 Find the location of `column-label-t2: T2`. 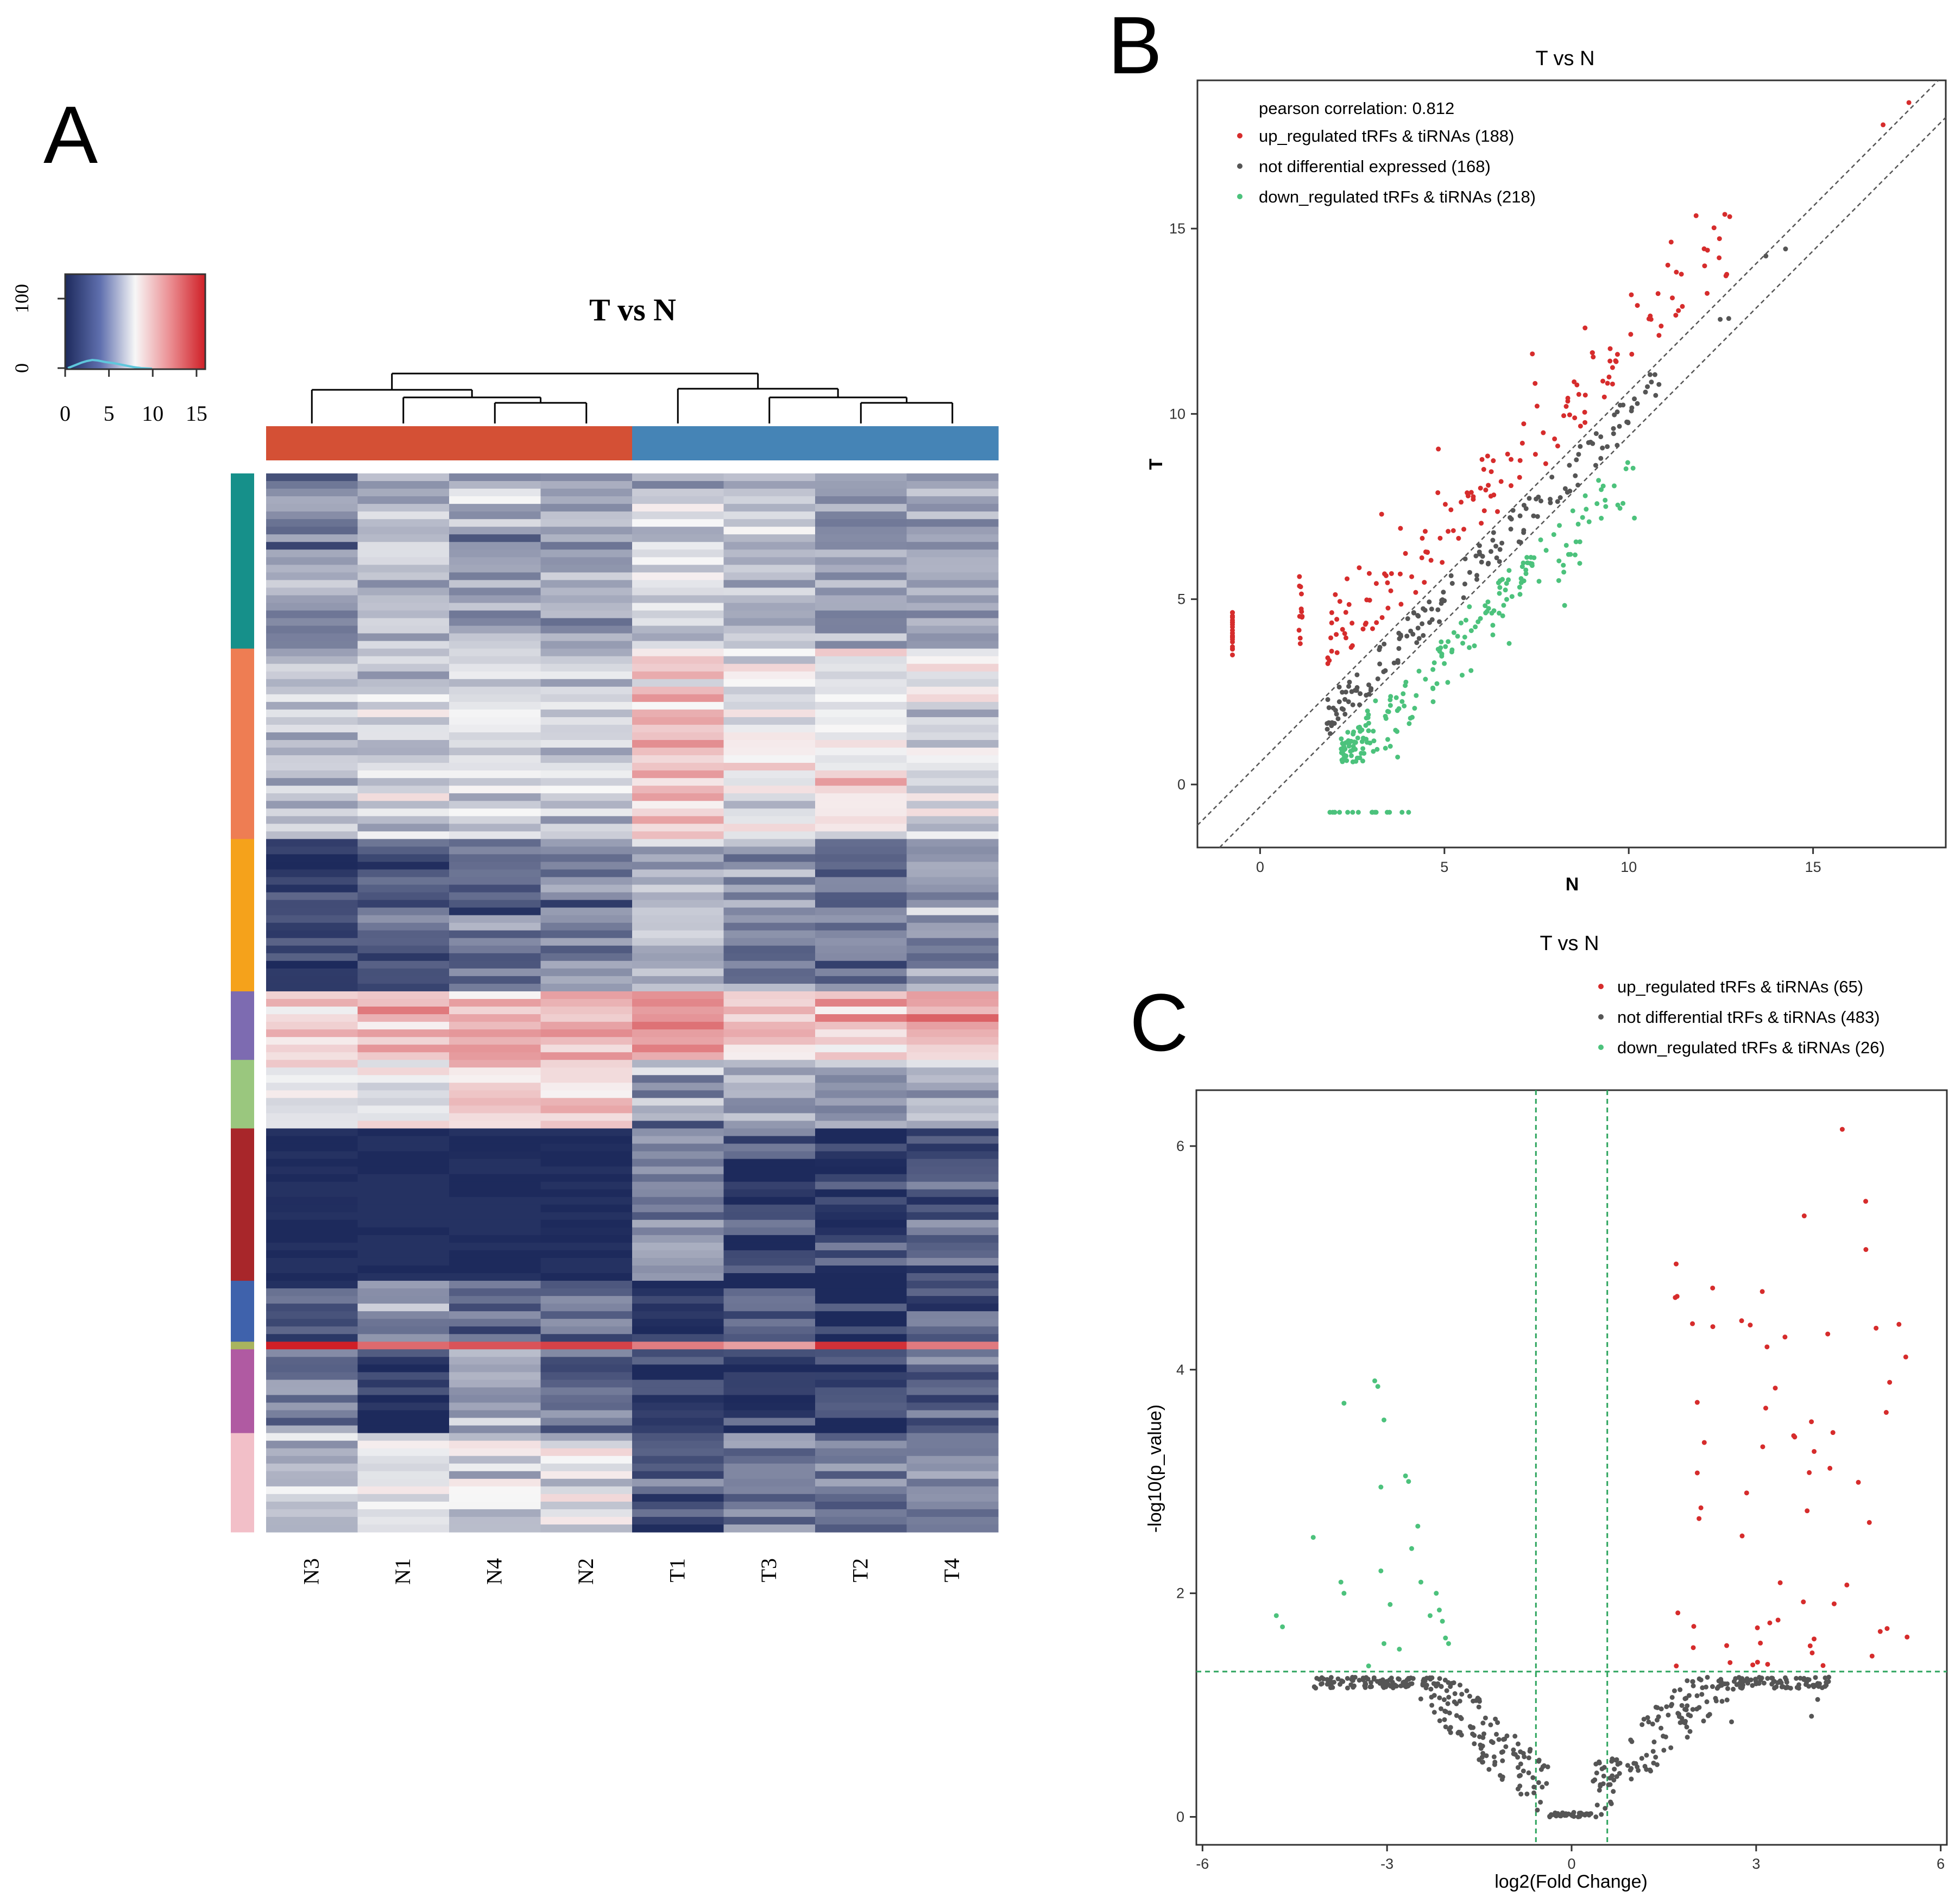

column-label-t2: T2 is located at coordinates (860, 1570).